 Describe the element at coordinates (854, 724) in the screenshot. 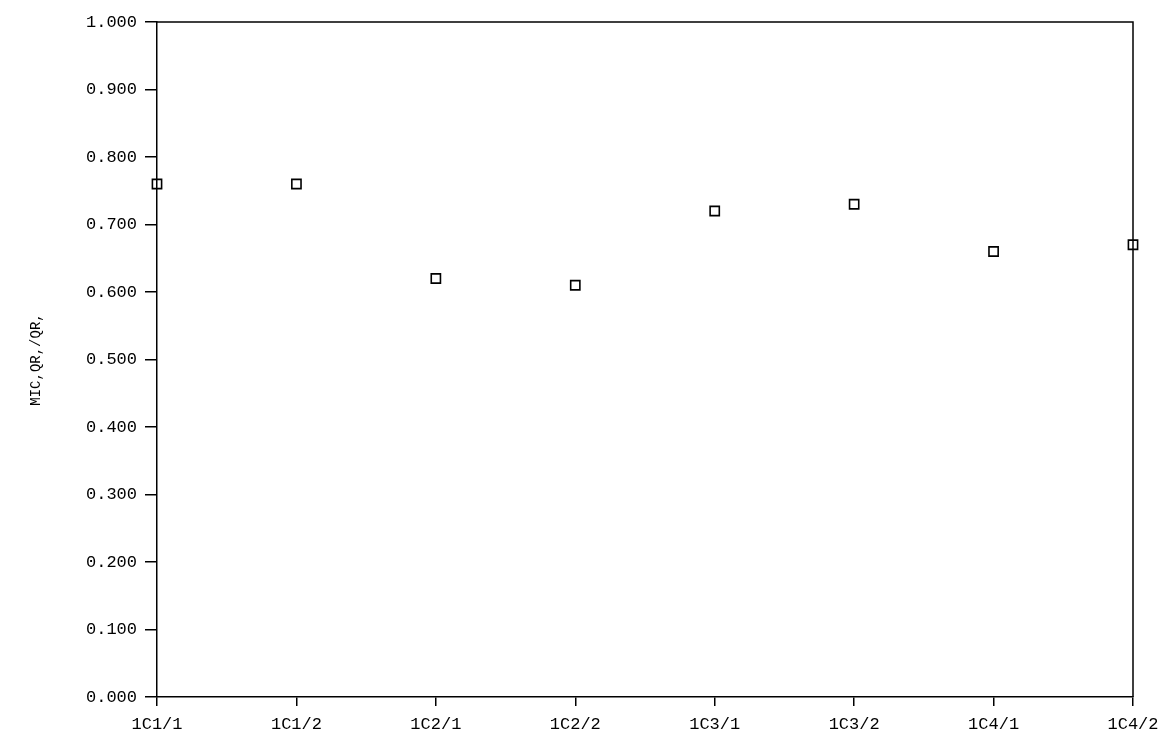

I see `x-tick-label: 1C3/2` at that location.